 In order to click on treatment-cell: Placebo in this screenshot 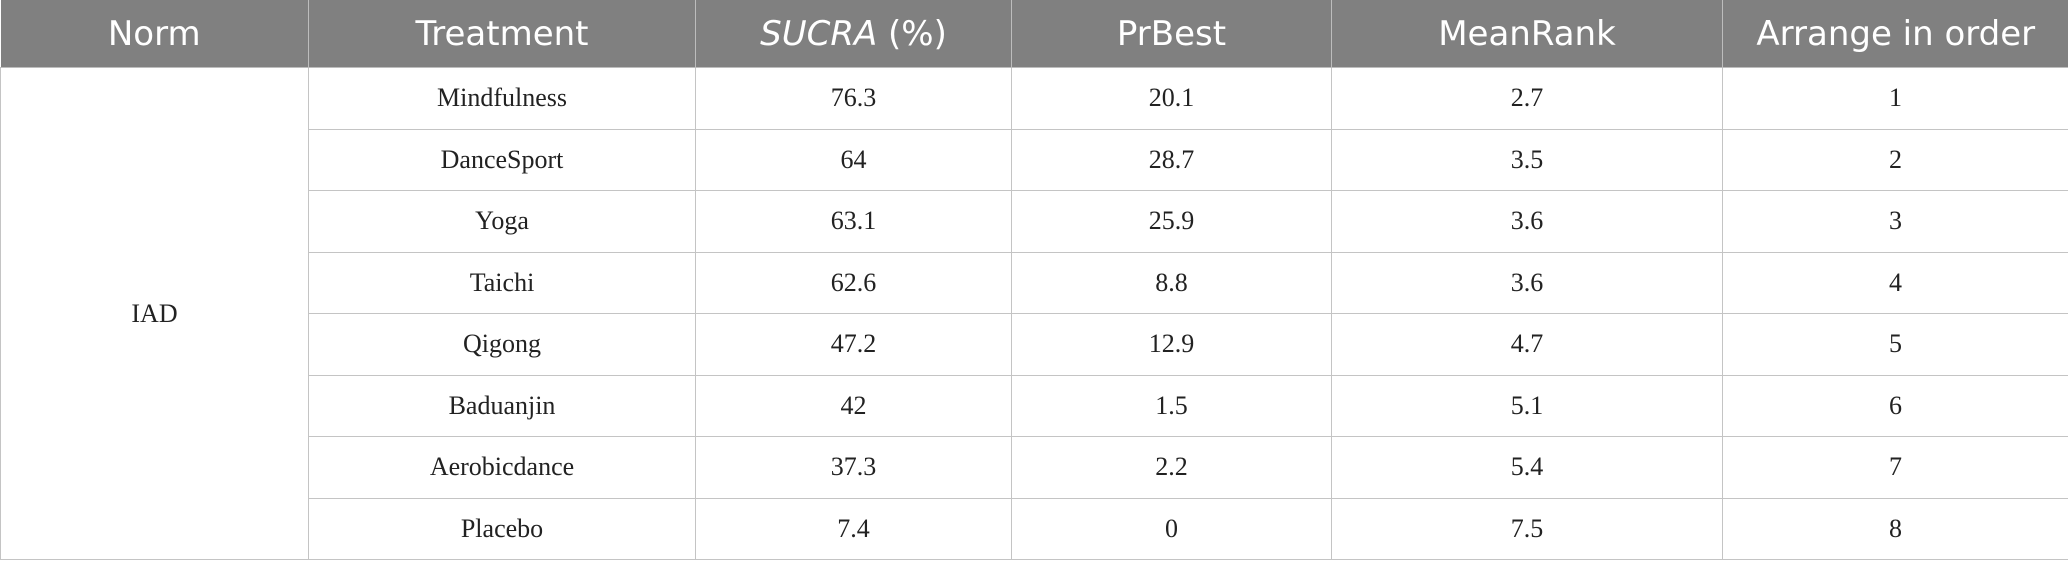, I will do `click(502, 528)`.